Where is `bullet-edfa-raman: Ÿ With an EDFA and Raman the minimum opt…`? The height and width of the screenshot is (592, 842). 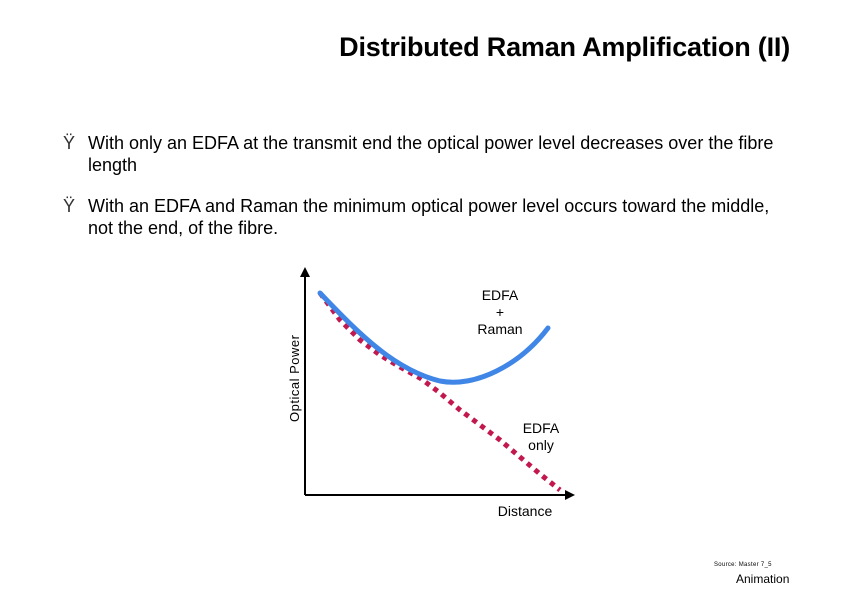 bullet-edfa-raman: Ÿ With an EDFA and Raman the minimum opt… is located at coordinates (429, 217).